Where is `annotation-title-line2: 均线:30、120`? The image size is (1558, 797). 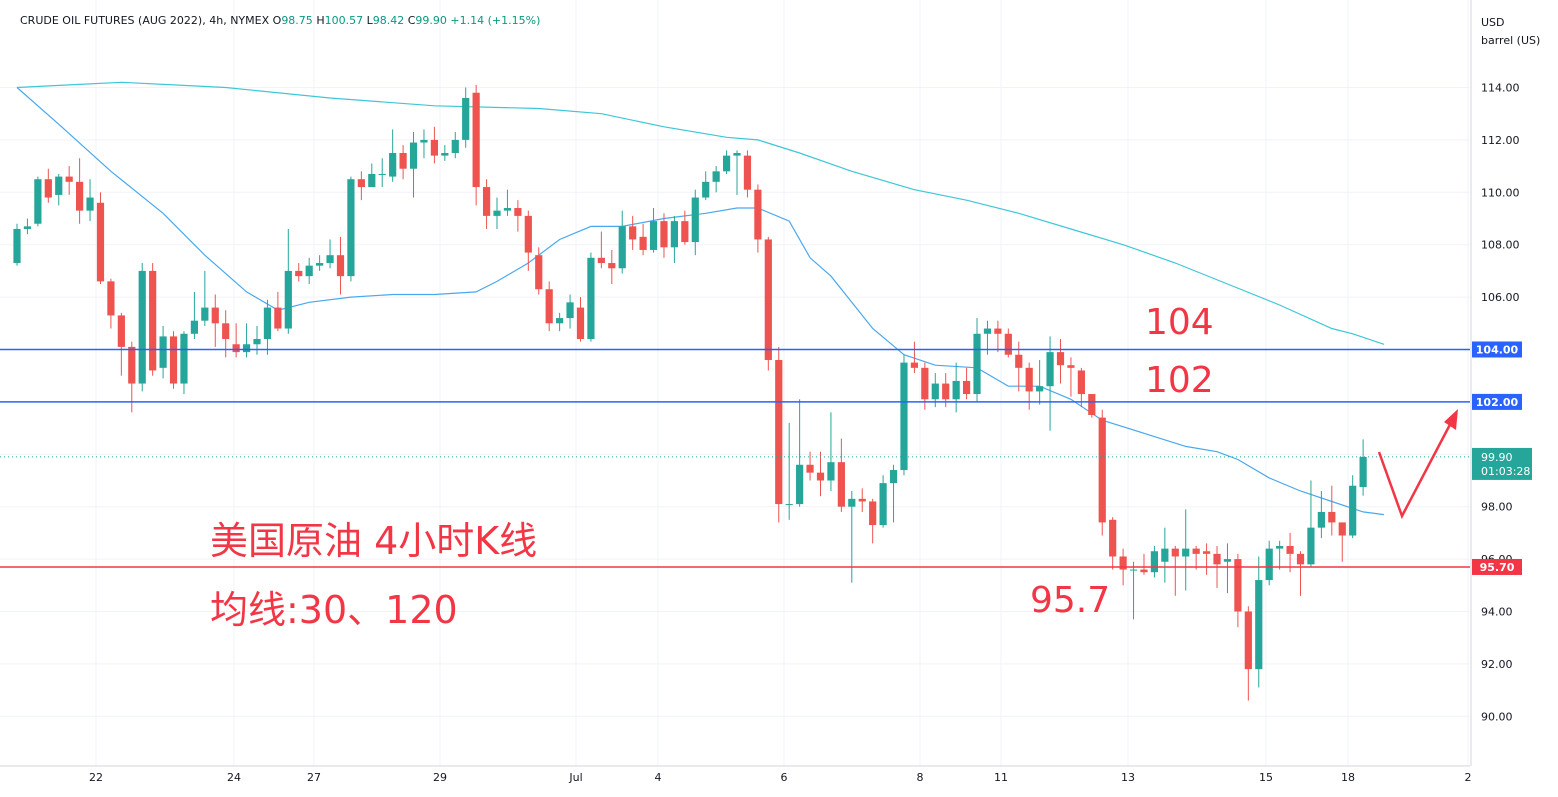
annotation-title-line2: 均线:30、120 is located at coordinates (334, 610).